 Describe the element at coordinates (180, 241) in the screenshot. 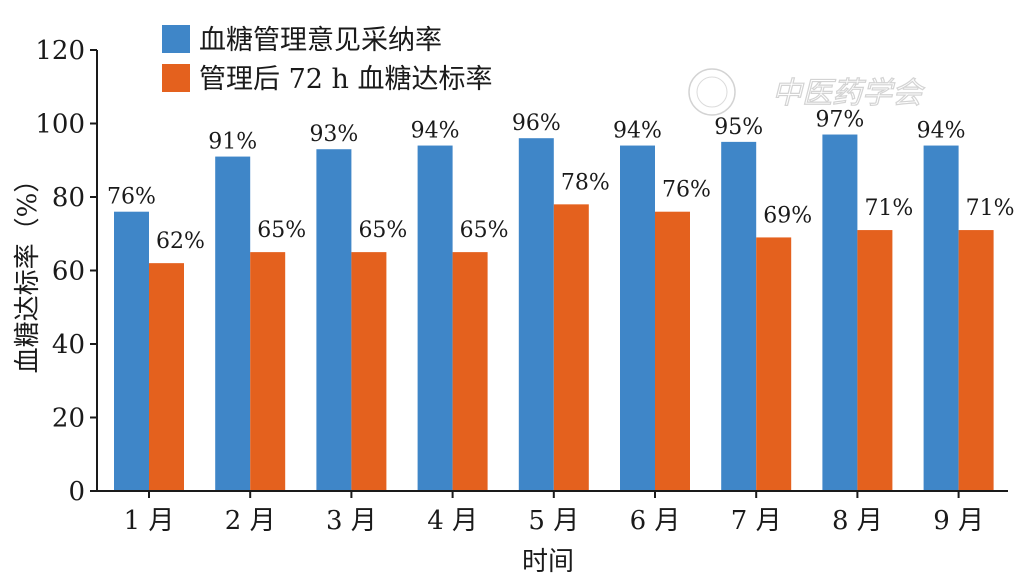

I see `data-label-compliance-1: 62%` at that location.